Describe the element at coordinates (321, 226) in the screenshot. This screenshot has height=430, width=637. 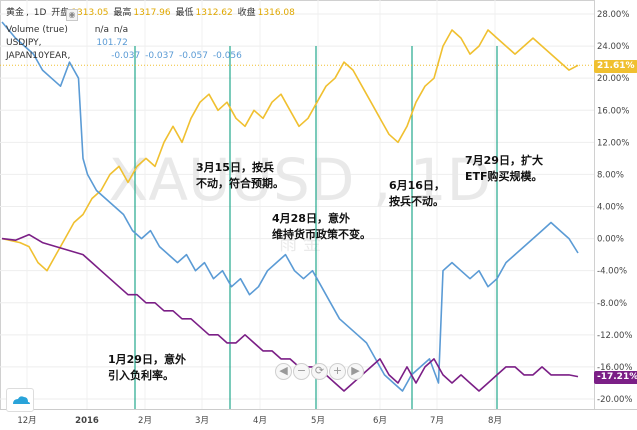
I see `annotation-apr28: 4月28日，意外 维持货币政策不变。` at that location.